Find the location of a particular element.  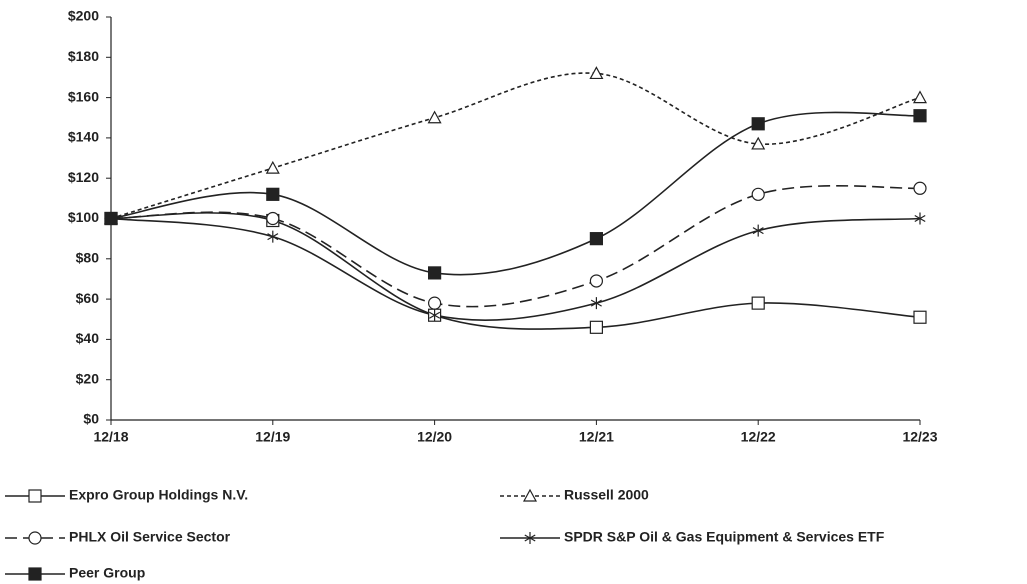

legend-item: Expro Group Holdings N.V. is located at coordinates (126, 495).